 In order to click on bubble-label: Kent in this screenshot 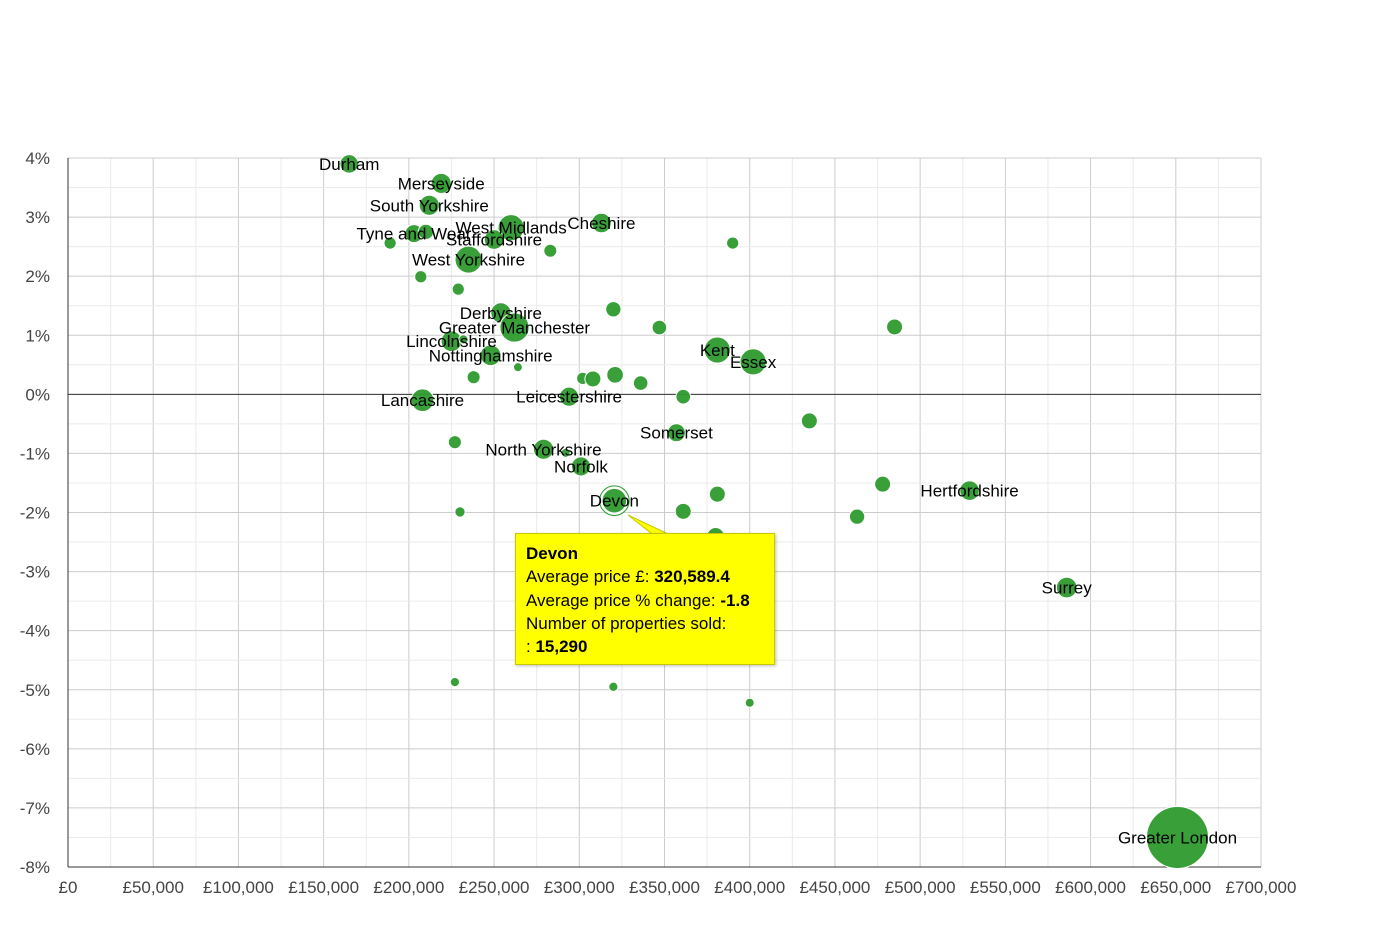, I will do `click(717, 350)`.